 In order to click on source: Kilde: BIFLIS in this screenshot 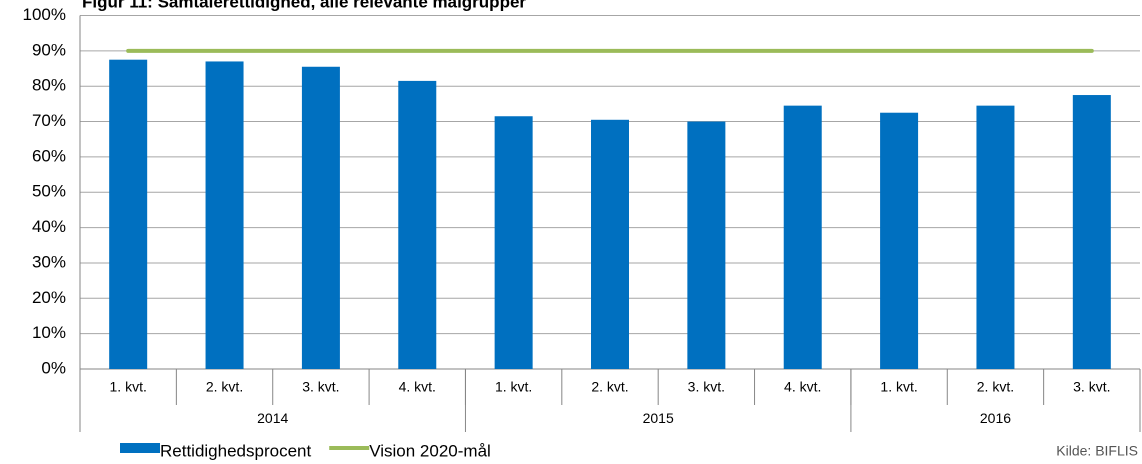, I will do `click(1097, 451)`.